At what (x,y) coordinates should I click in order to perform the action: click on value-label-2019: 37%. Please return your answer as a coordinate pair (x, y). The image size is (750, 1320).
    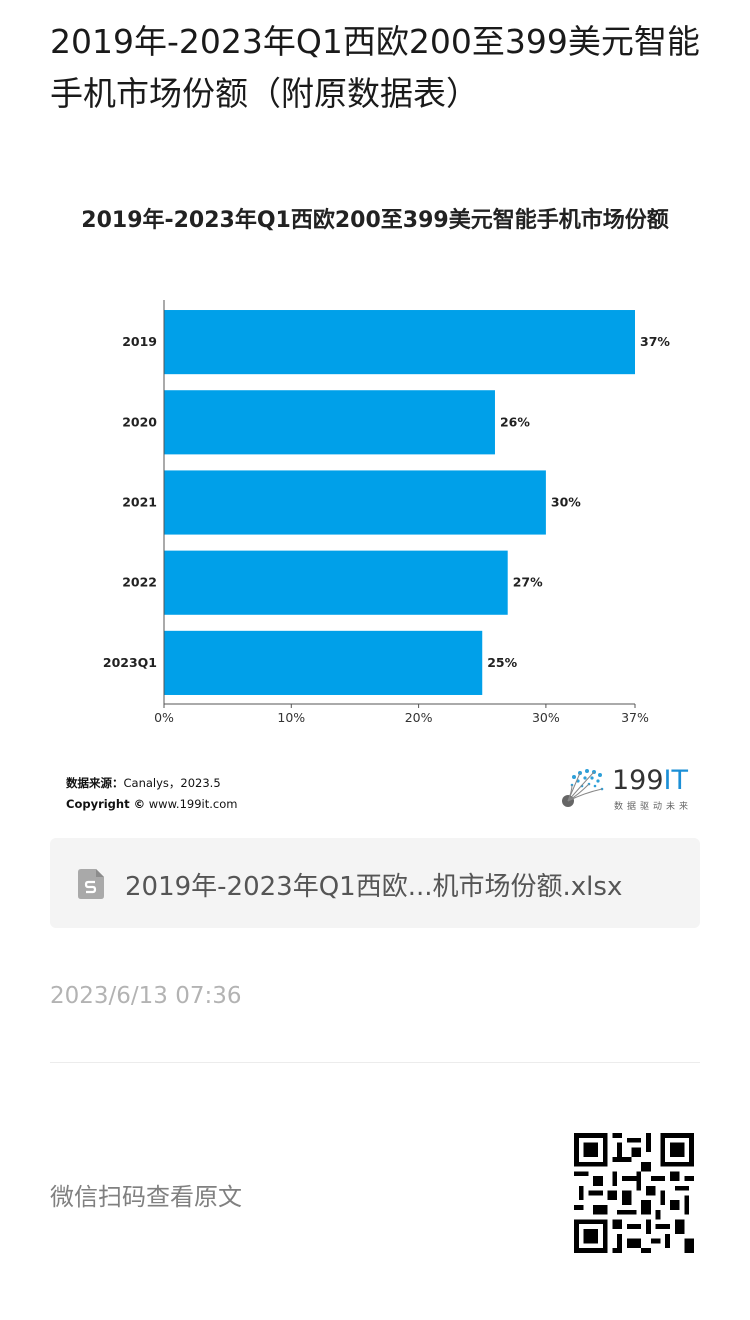
    Looking at the image, I should click on (655, 341).